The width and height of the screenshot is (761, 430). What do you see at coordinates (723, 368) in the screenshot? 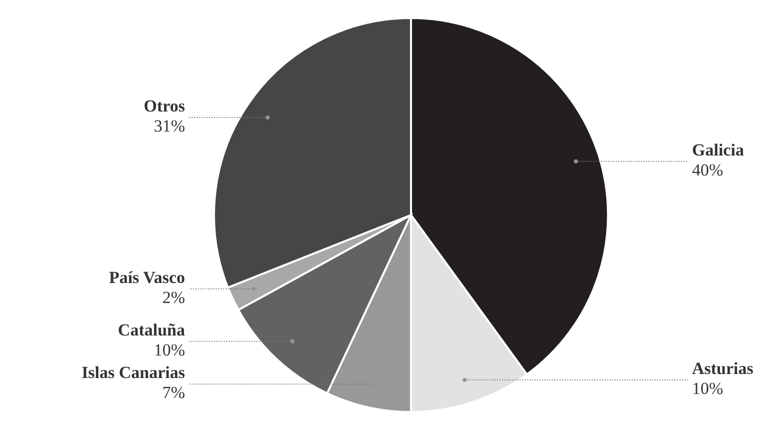
I see `slice-label: Asturias` at bounding box center [723, 368].